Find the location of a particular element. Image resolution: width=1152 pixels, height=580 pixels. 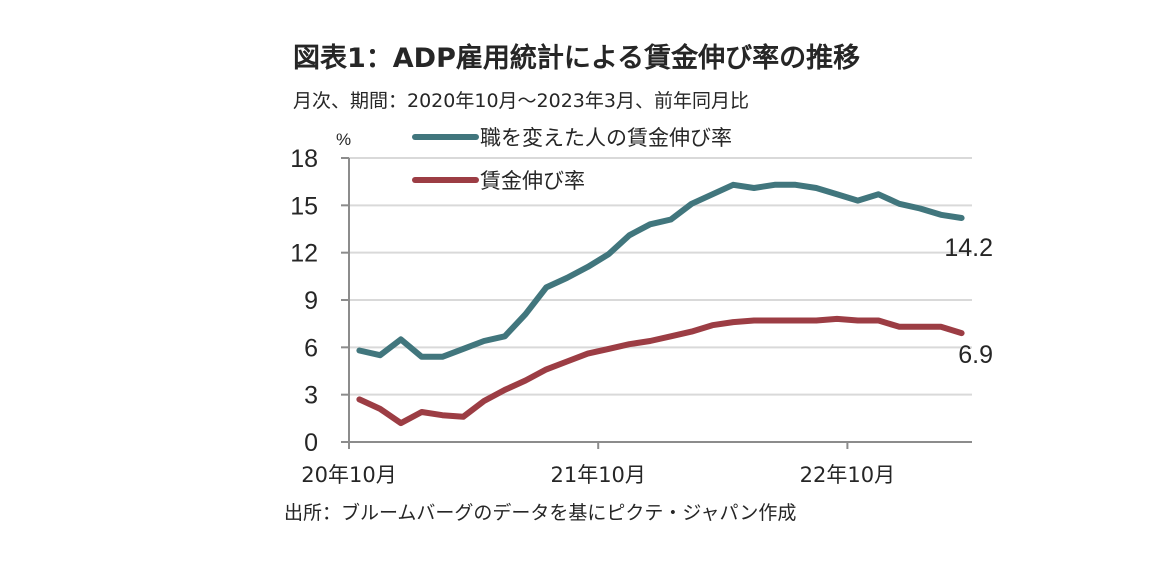

end-value-label-2: 6.9 is located at coordinates (975, 355).